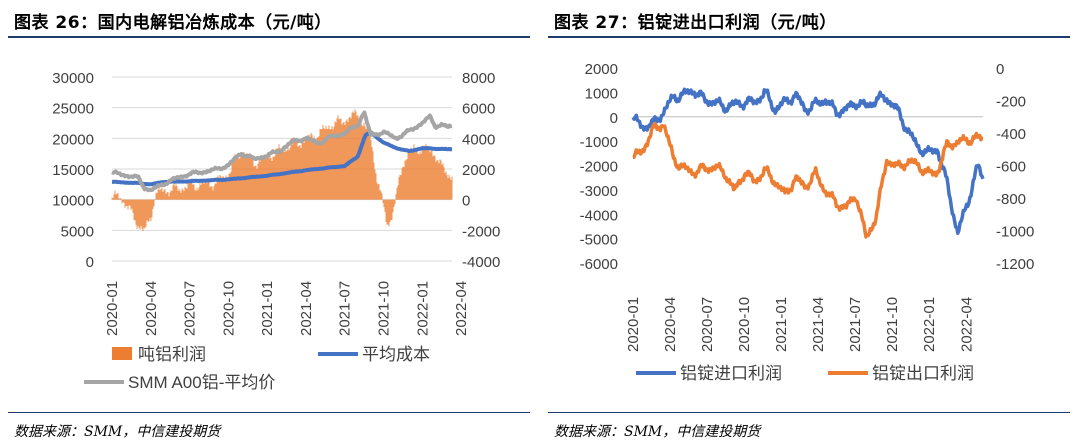 The width and height of the screenshot is (1080, 448). Describe the element at coordinates (77, 231) in the screenshot. I see `left-y-tick-label: 5000` at that location.